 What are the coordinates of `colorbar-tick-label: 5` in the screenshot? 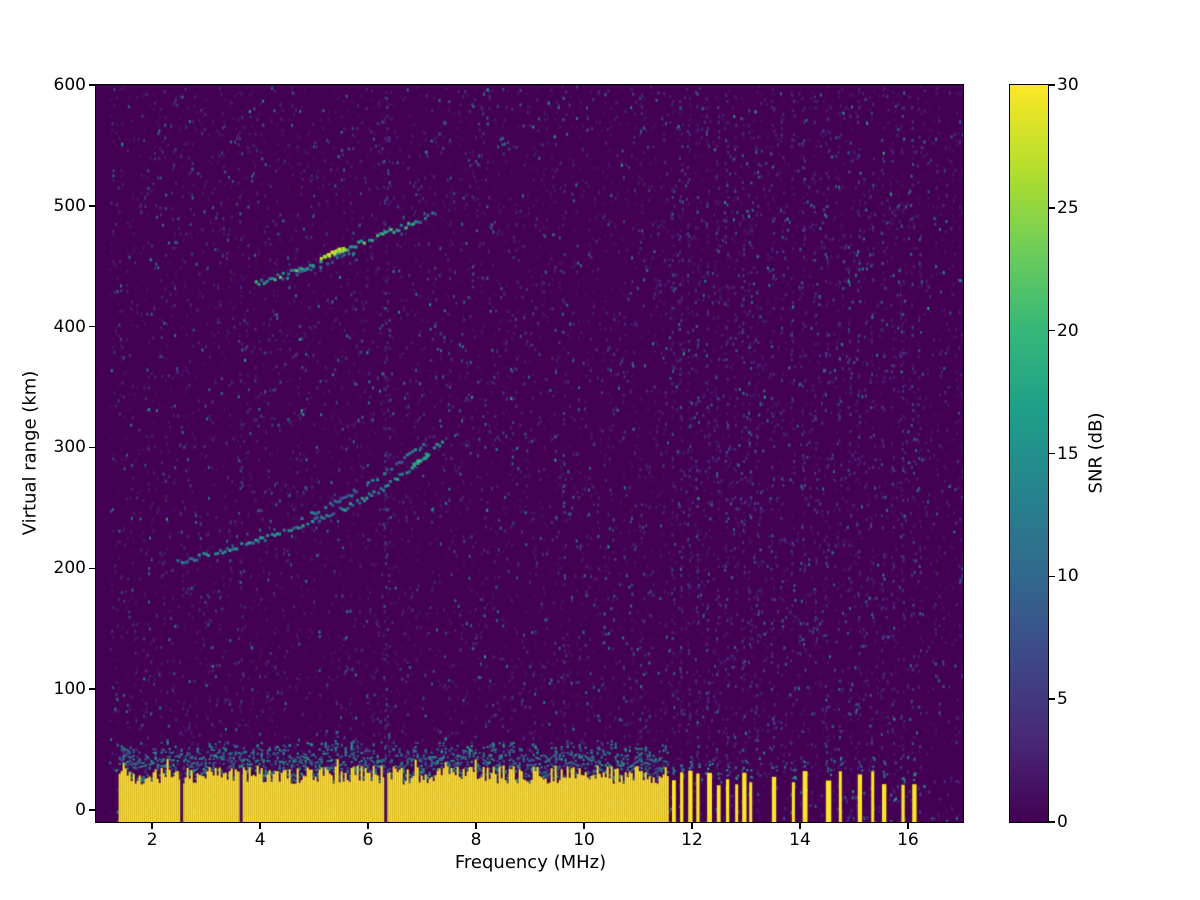 It's located at (1062, 699).